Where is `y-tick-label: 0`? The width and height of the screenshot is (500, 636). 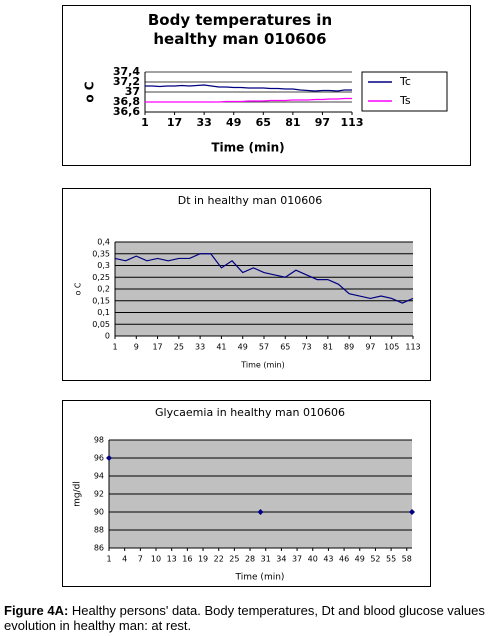
y-tick-label: 0 is located at coordinates (107, 336).